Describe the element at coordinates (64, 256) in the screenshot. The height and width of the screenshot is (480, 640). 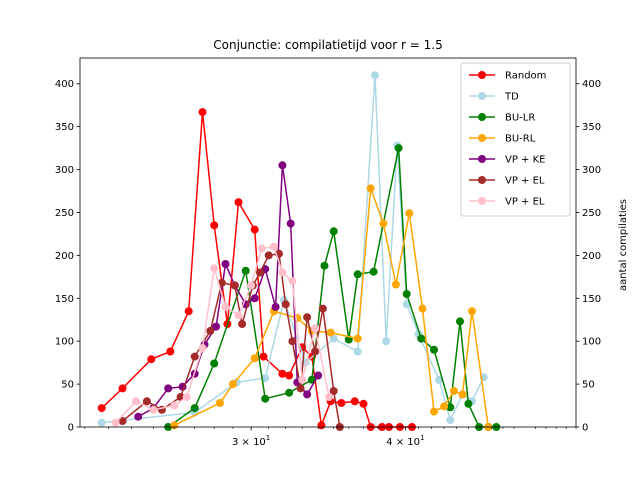
I see `y-tick-label: 200` at that location.